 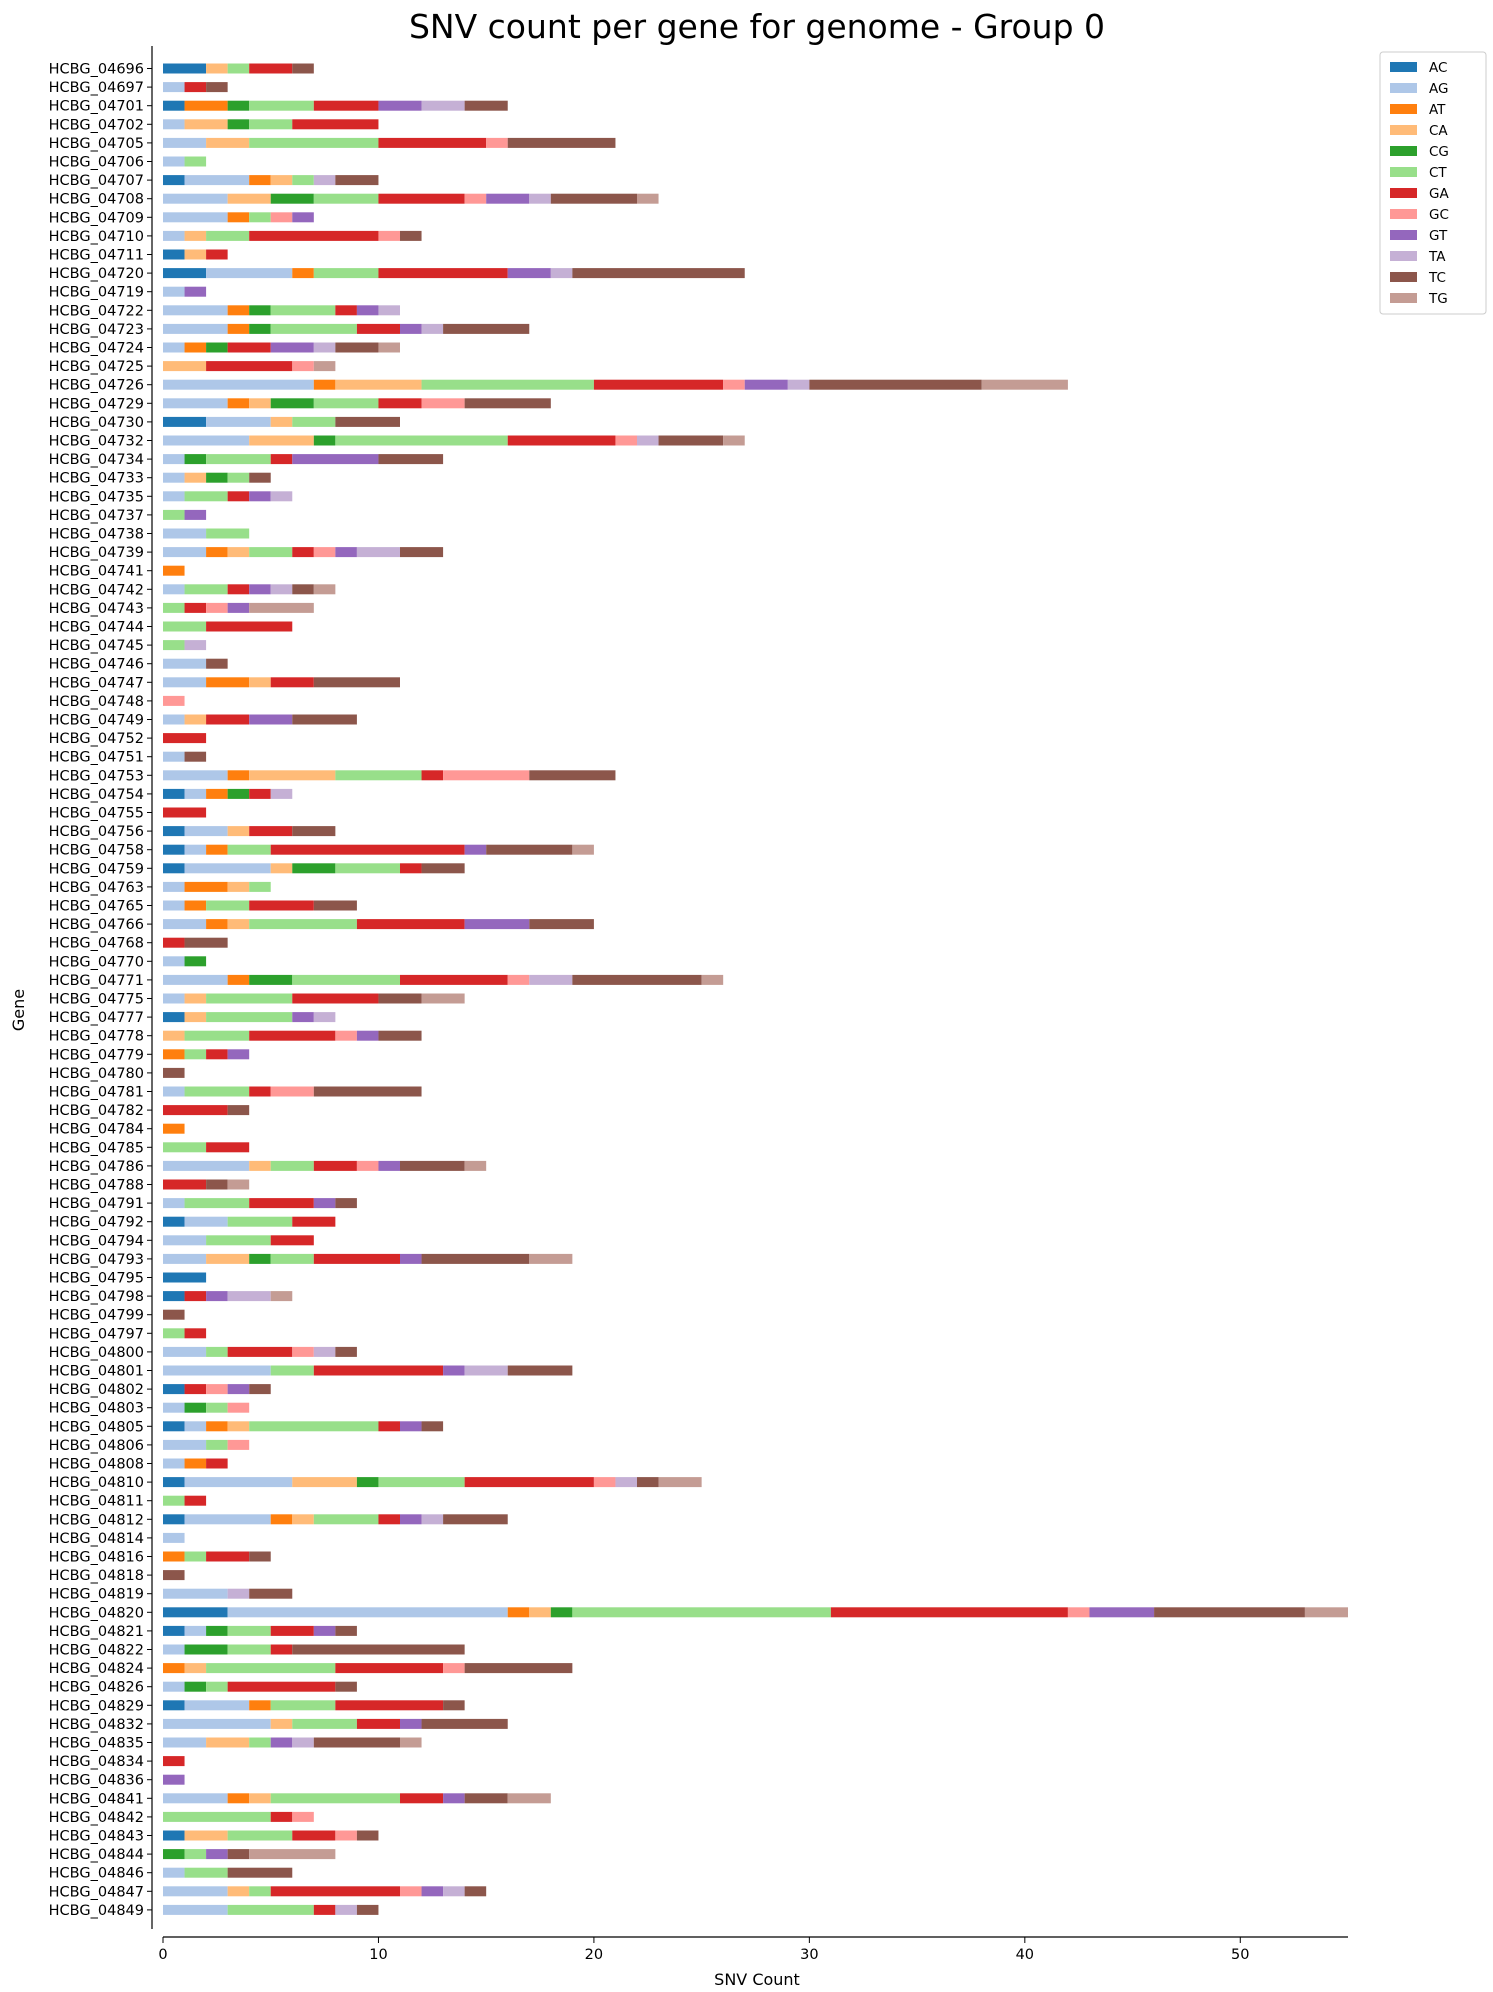 I want to click on y-tick-label: HCBG_04748, so click(x=96, y=702).